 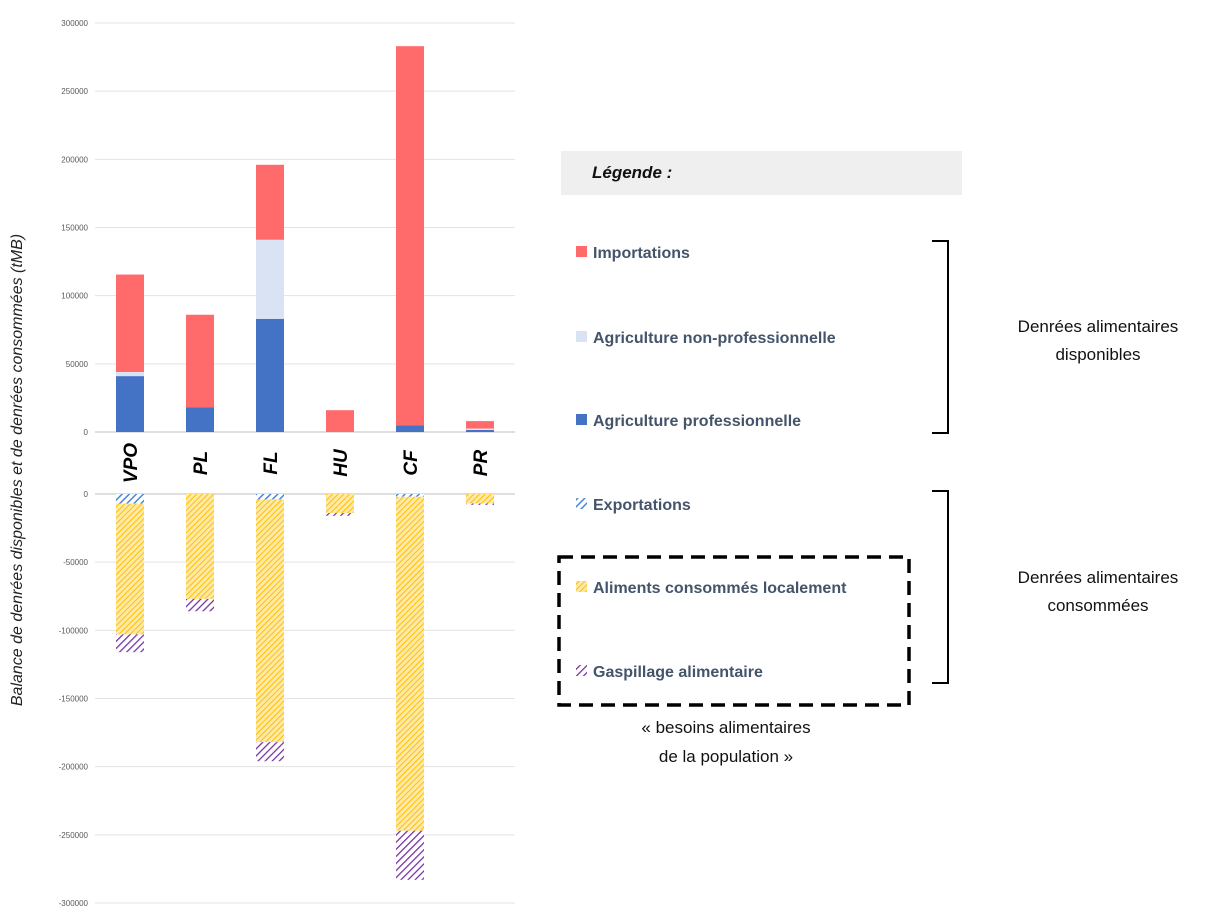 I want to click on legend-swatch-aliments, so click(x=581, y=586).